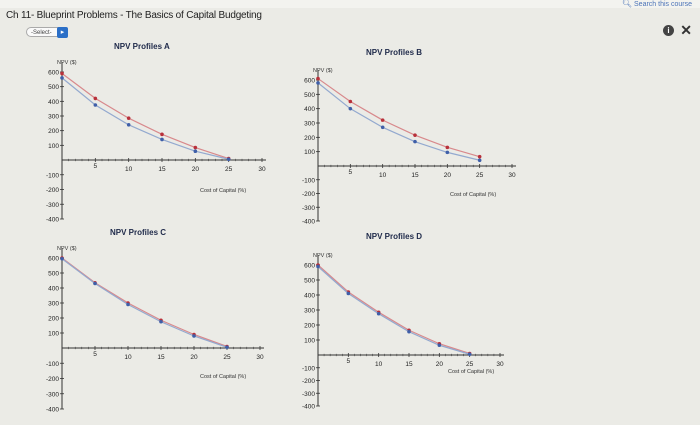 This screenshot has width=700, height=425. I want to click on y-tick-label: -200, so click(308, 194).